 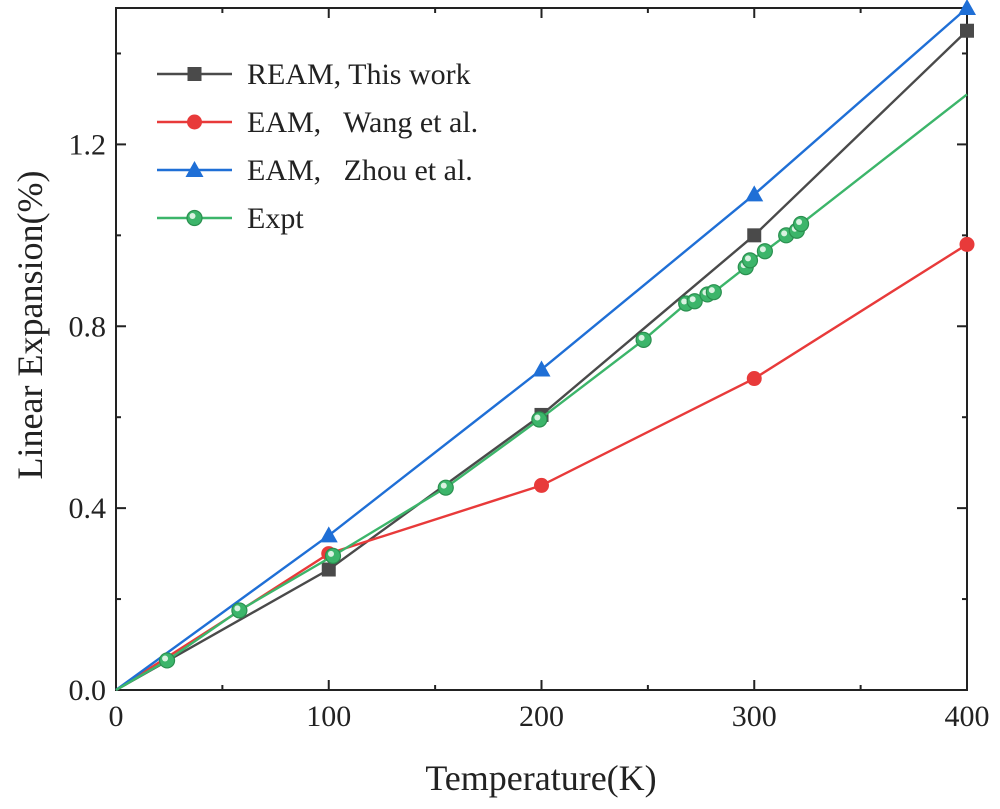 What do you see at coordinates (88, 144) in the screenshot?
I see `y-tick-label: 1.2` at bounding box center [88, 144].